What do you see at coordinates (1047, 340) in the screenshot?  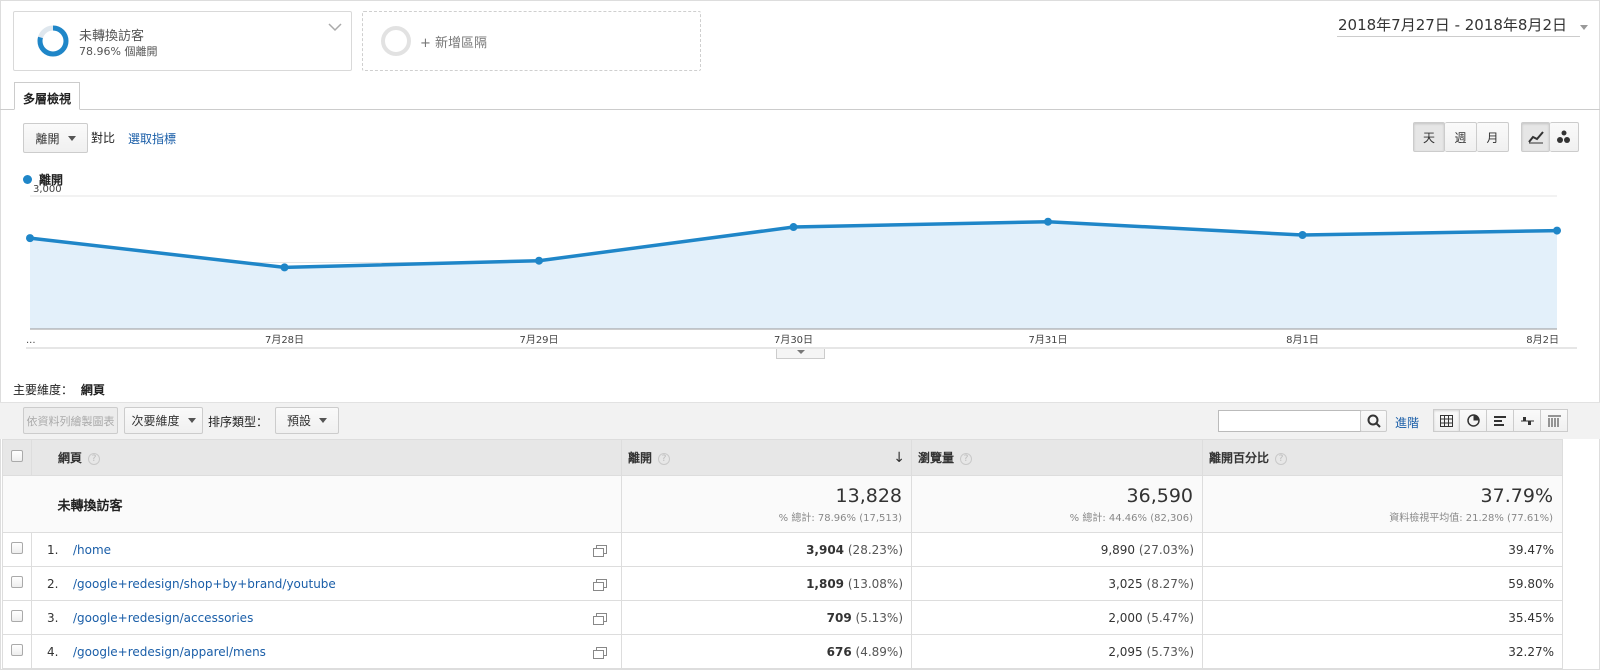 I see `x-tick-label: 7月31日` at bounding box center [1047, 340].